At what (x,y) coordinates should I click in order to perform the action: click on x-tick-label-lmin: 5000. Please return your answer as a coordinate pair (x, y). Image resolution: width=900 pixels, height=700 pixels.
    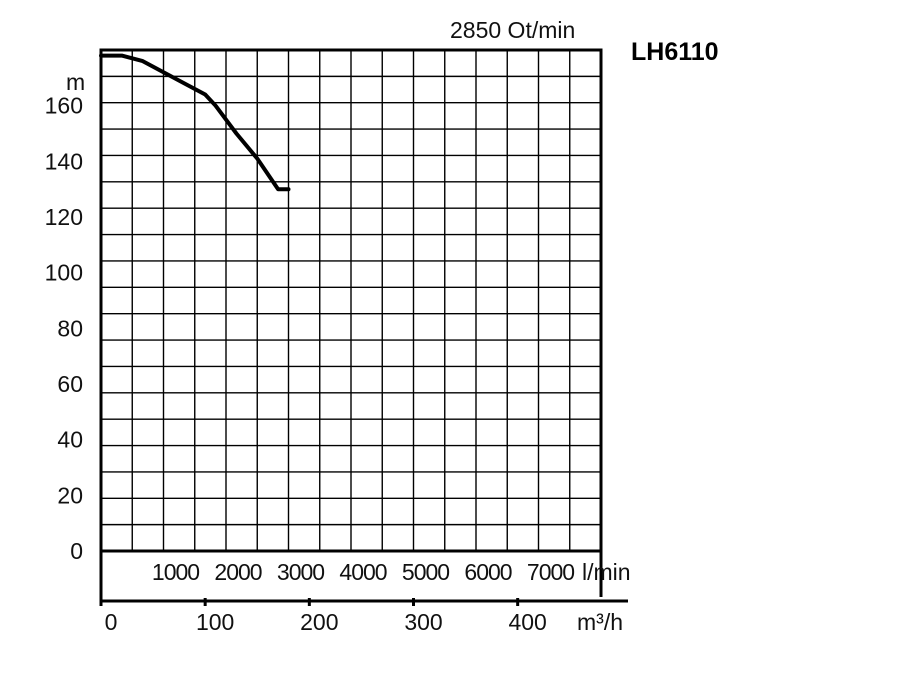
    Looking at the image, I should click on (425, 572).